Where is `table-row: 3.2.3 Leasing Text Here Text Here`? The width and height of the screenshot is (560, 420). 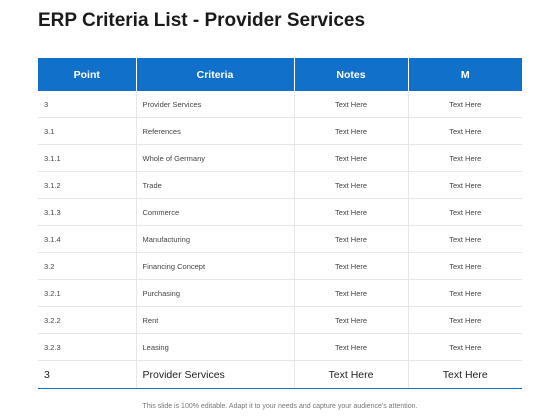 table-row: 3.2.3 Leasing Text Here Text Here is located at coordinates (280, 347).